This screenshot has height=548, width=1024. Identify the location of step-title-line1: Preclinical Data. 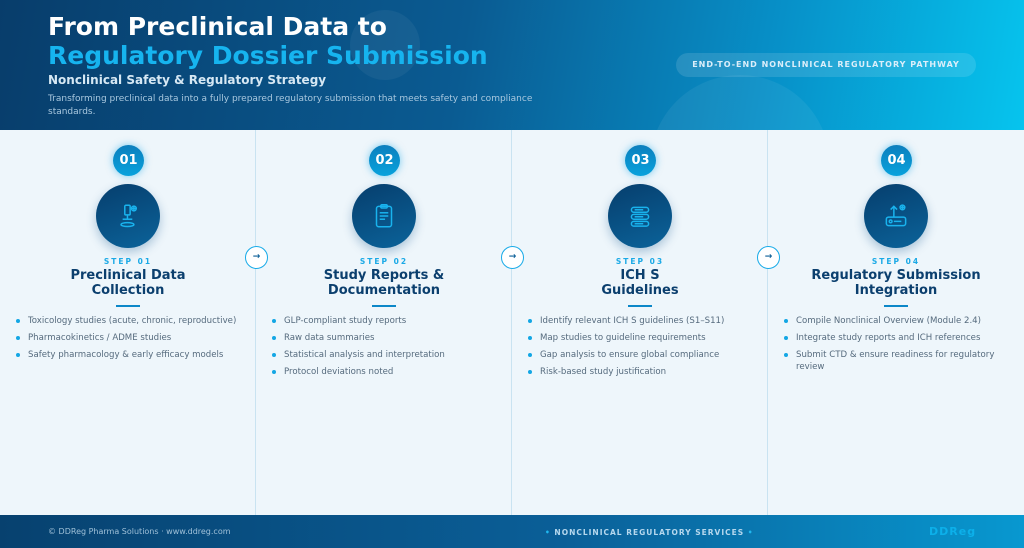
(128, 275).